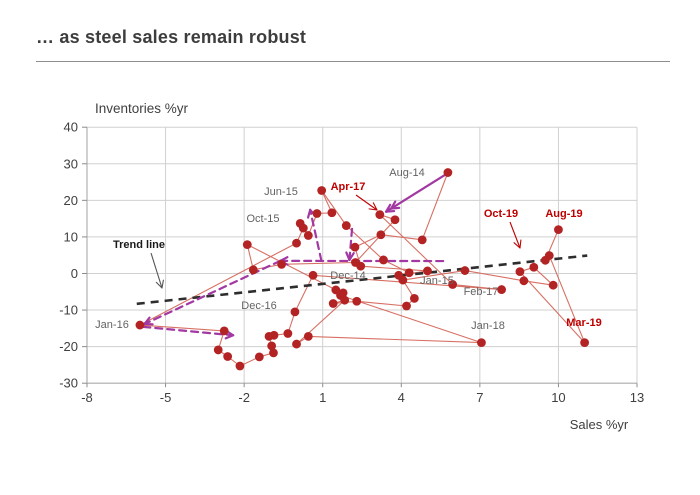 The image size is (700, 495). Describe the element at coordinates (71, 163) in the screenshot. I see `y-tick-label: 30` at that location.